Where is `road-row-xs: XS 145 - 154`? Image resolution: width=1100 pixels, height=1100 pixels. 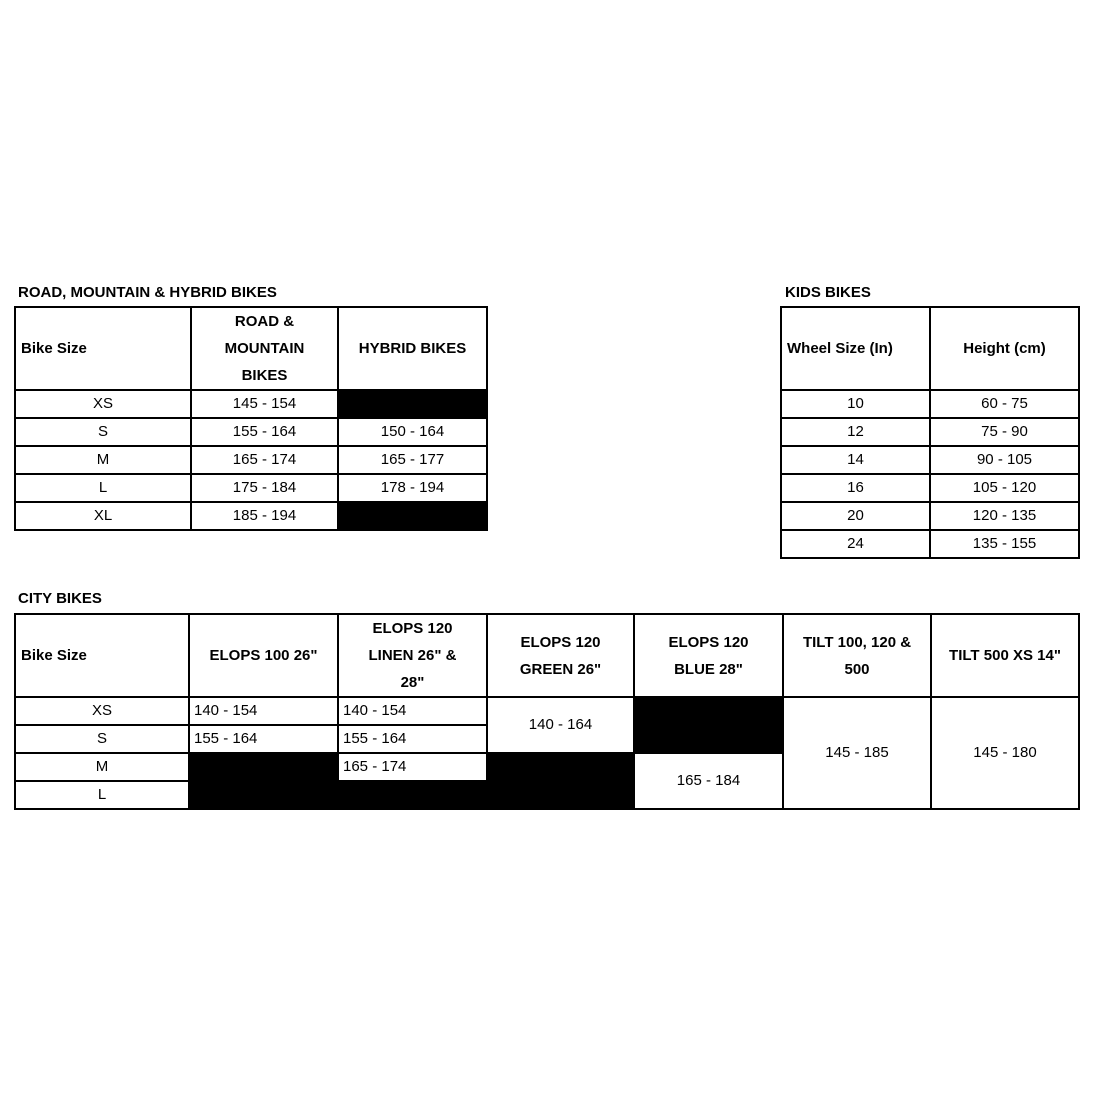
road-row-xs: XS 145 - 154 is located at coordinates (251, 404).